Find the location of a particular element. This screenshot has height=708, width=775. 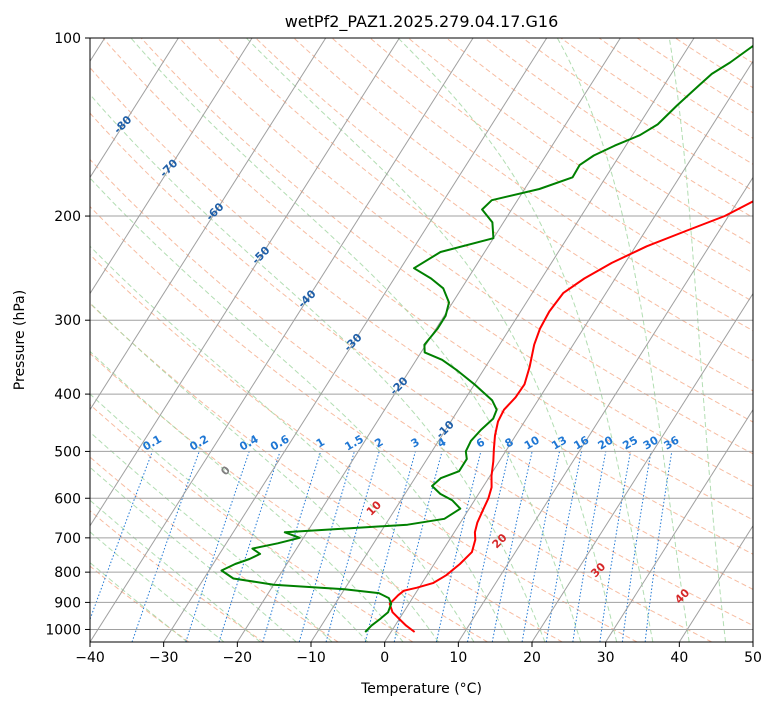

x-tick-label: 50 is located at coordinates (753, 658).